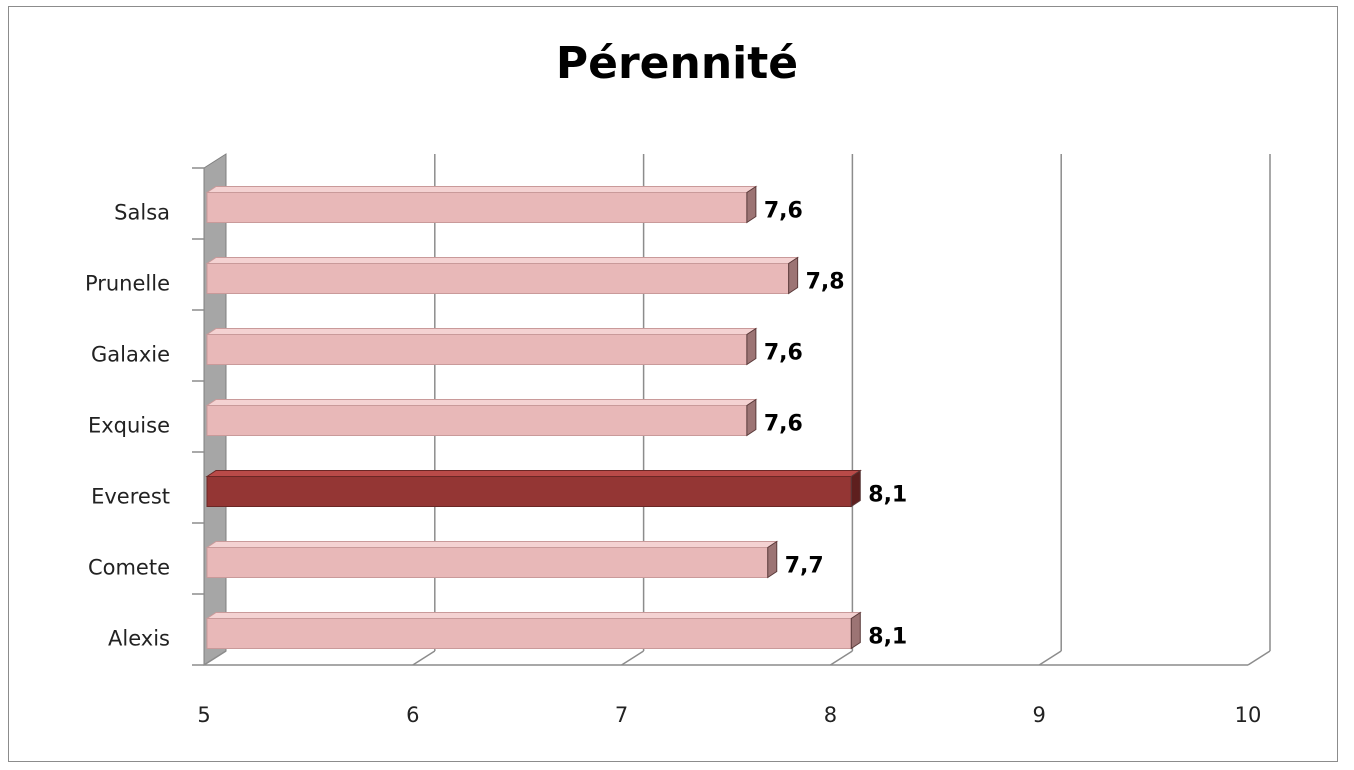  I want to click on x-tick-label: 8, so click(830, 715).